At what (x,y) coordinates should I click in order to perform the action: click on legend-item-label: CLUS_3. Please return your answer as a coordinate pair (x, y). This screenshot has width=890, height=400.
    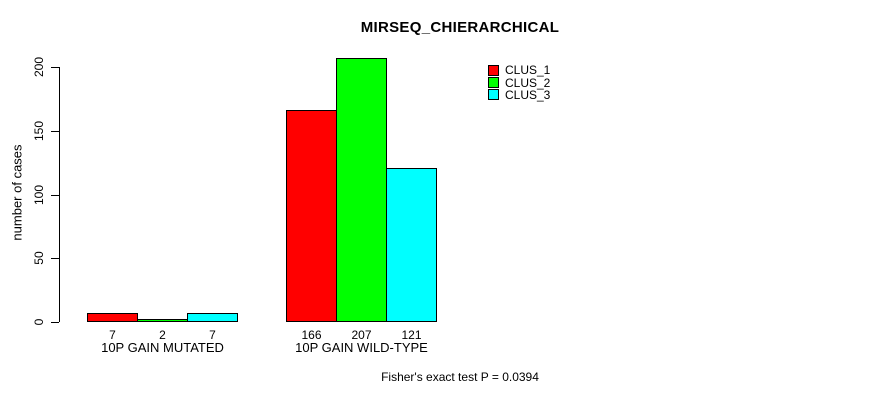
    Looking at the image, I should click on (528, 94).